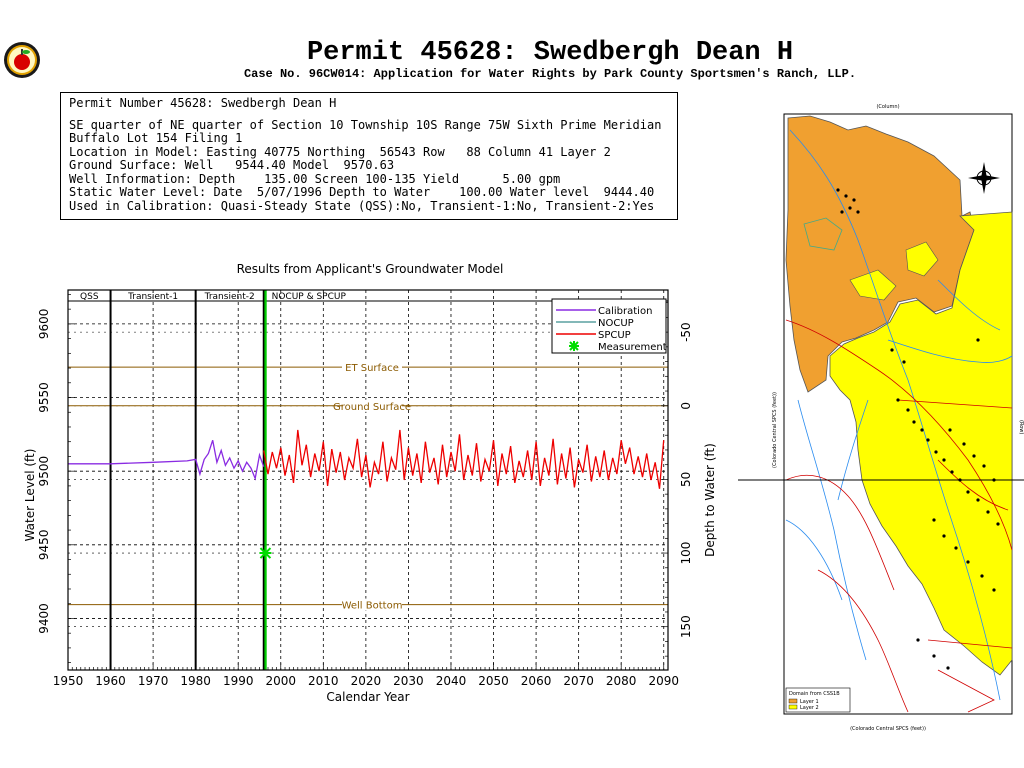 This screenshot has width=1024, height=768. I want to click on y-tick-label: 9600, so click(44, 324).